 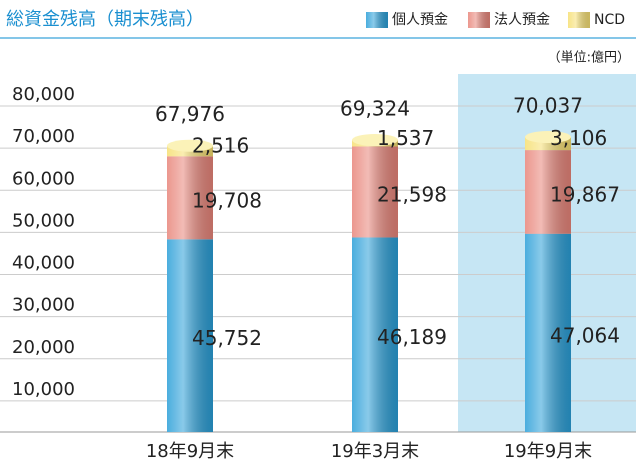 What do you see at coordinates (405, 138) in the screenshot?
I see `value-label: 1,537` at bounding box center [405, 138].